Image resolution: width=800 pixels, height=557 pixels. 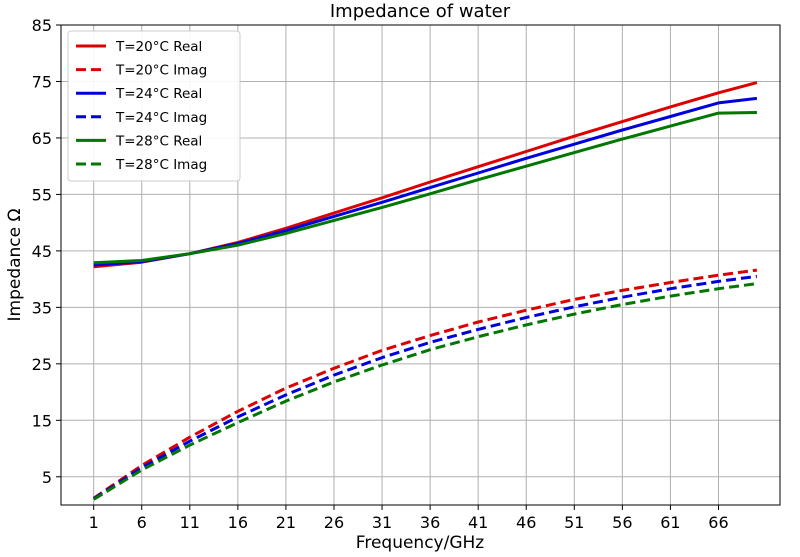 What do you see at coordinates (42, 81) in the screenshot?
I see `y-tick-label: 75` at bounding box center [42, 81].